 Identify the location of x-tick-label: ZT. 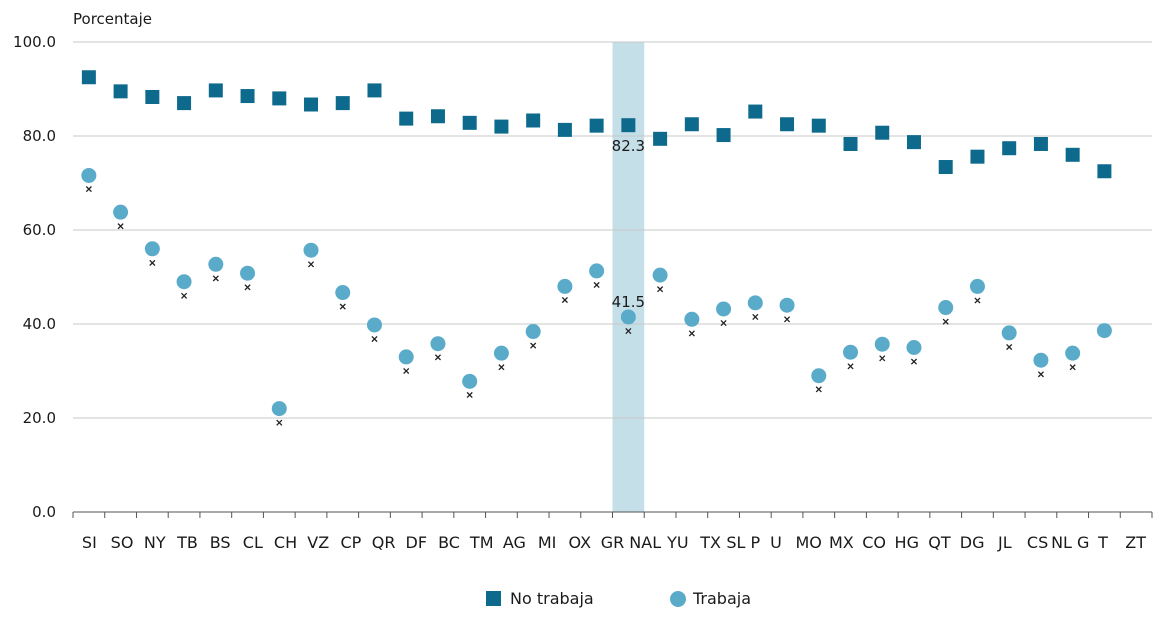
(1135, 542).